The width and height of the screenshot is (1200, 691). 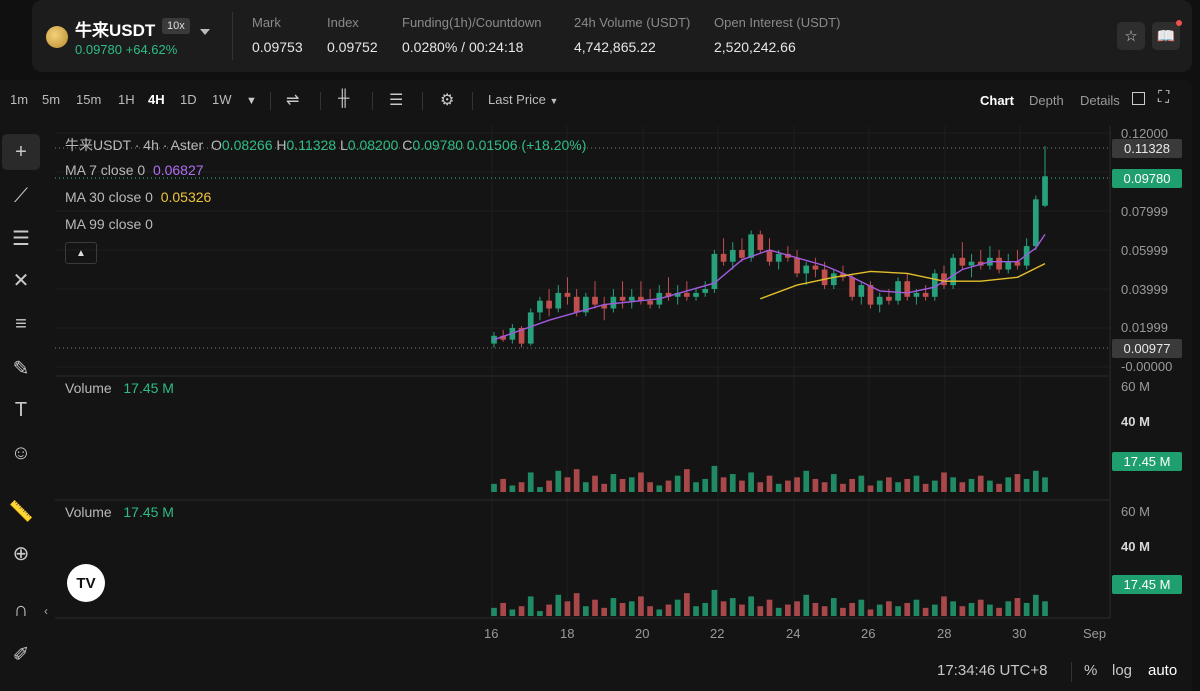 What do you see at coordinates (176, 26) in the screenshot?
I see `leverage-badge: 10x` at bounding box center [176, 26].